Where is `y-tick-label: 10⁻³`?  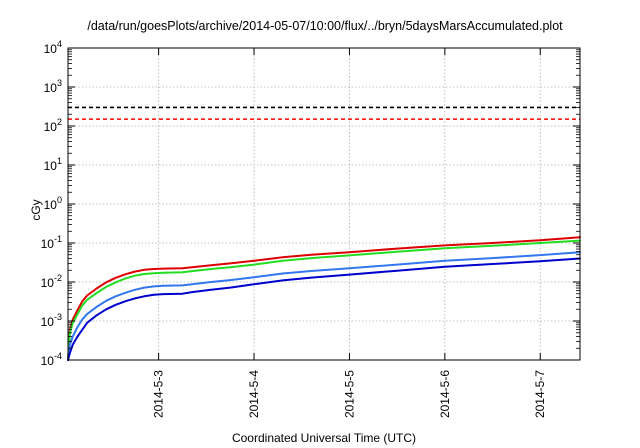 y-tick-label: 10⁻³ is located at coordinates (51, 320).